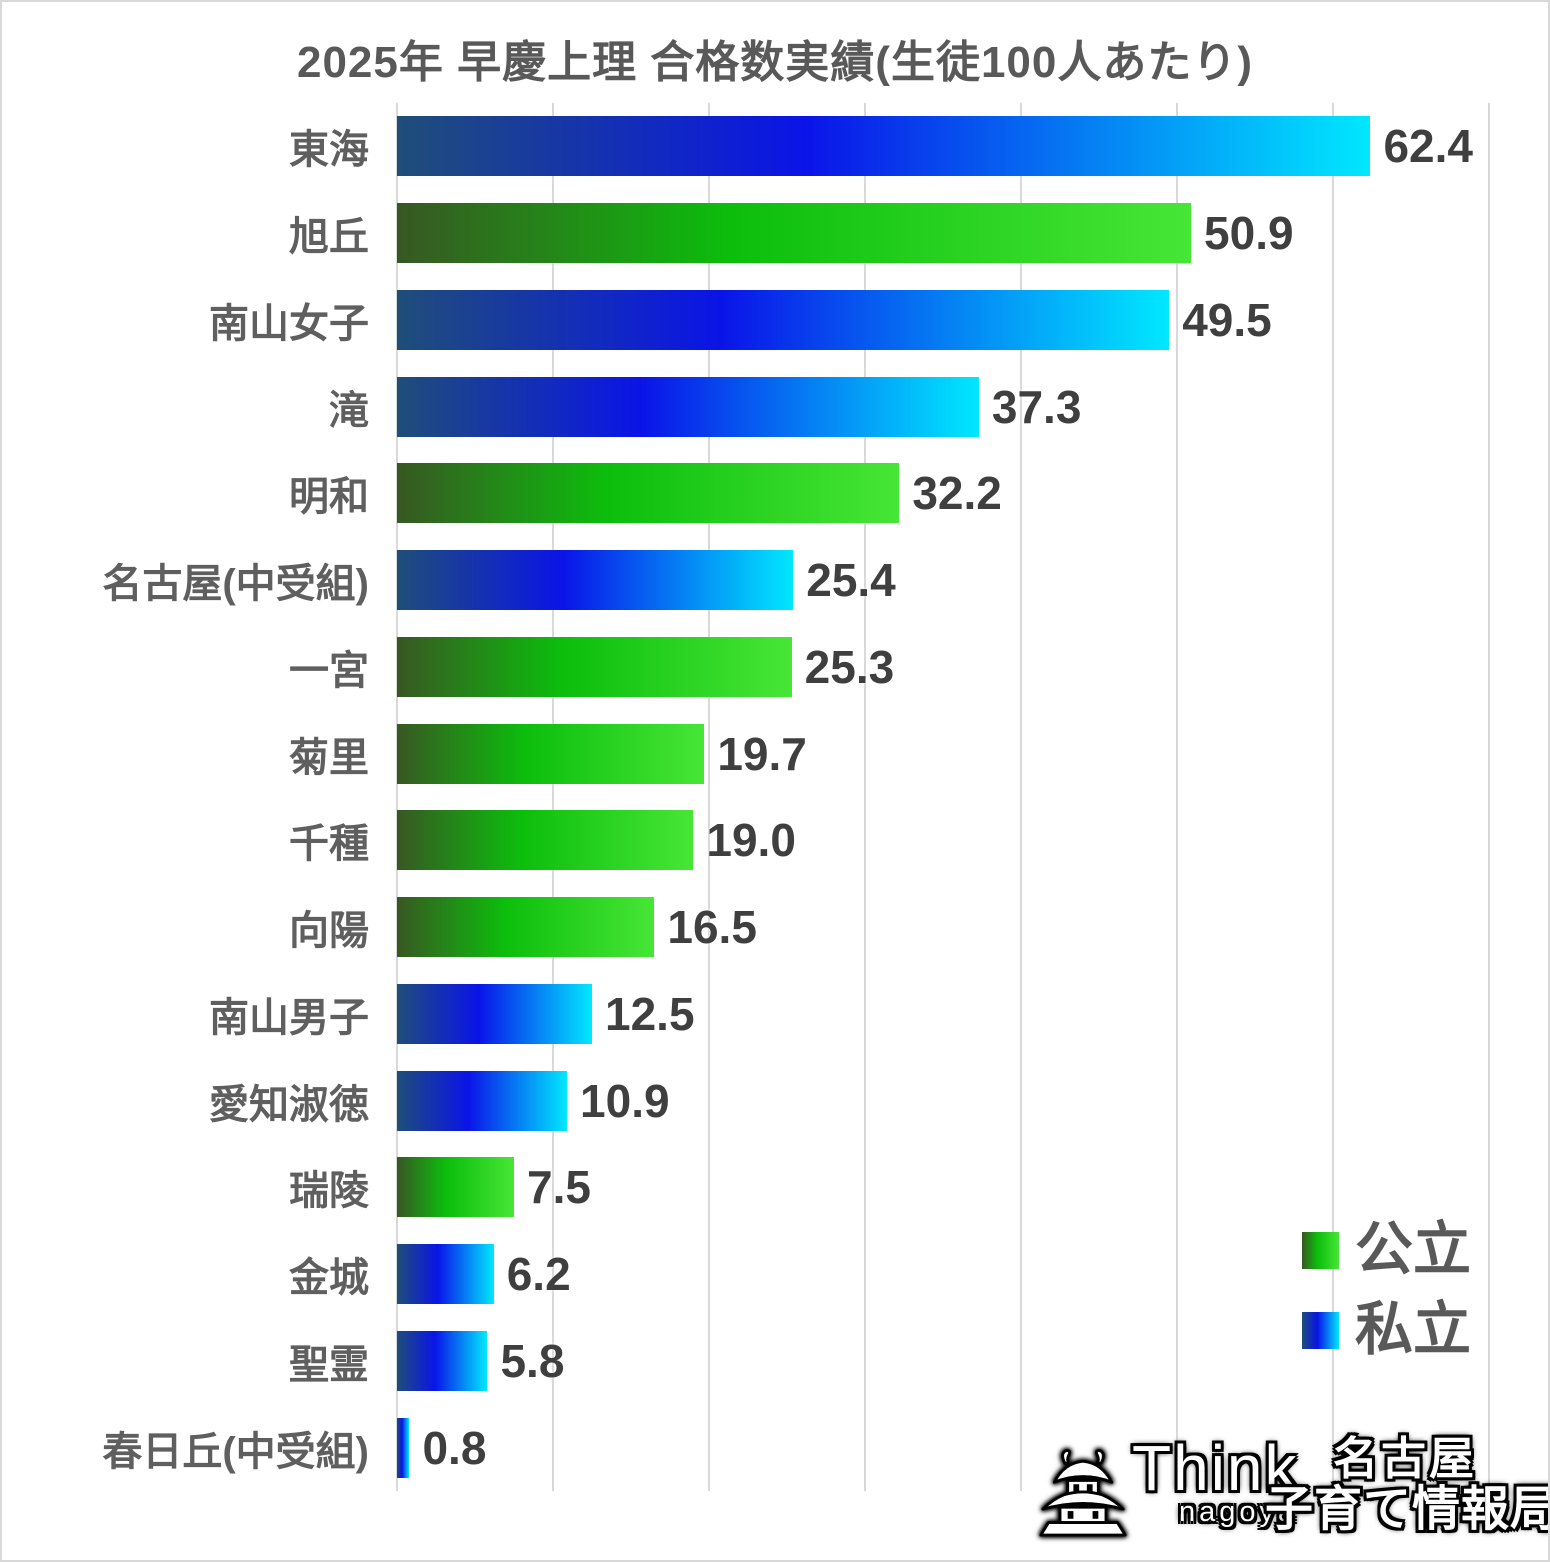 The image size is (1550, 1562). I want to click on bar-row: 南山女子 49.5, so click(775, 320).